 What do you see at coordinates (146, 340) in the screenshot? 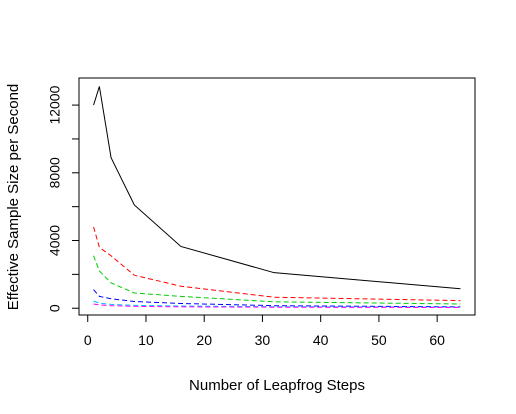
I see `x-tick-label: 10` at bounding box center [146, 340].